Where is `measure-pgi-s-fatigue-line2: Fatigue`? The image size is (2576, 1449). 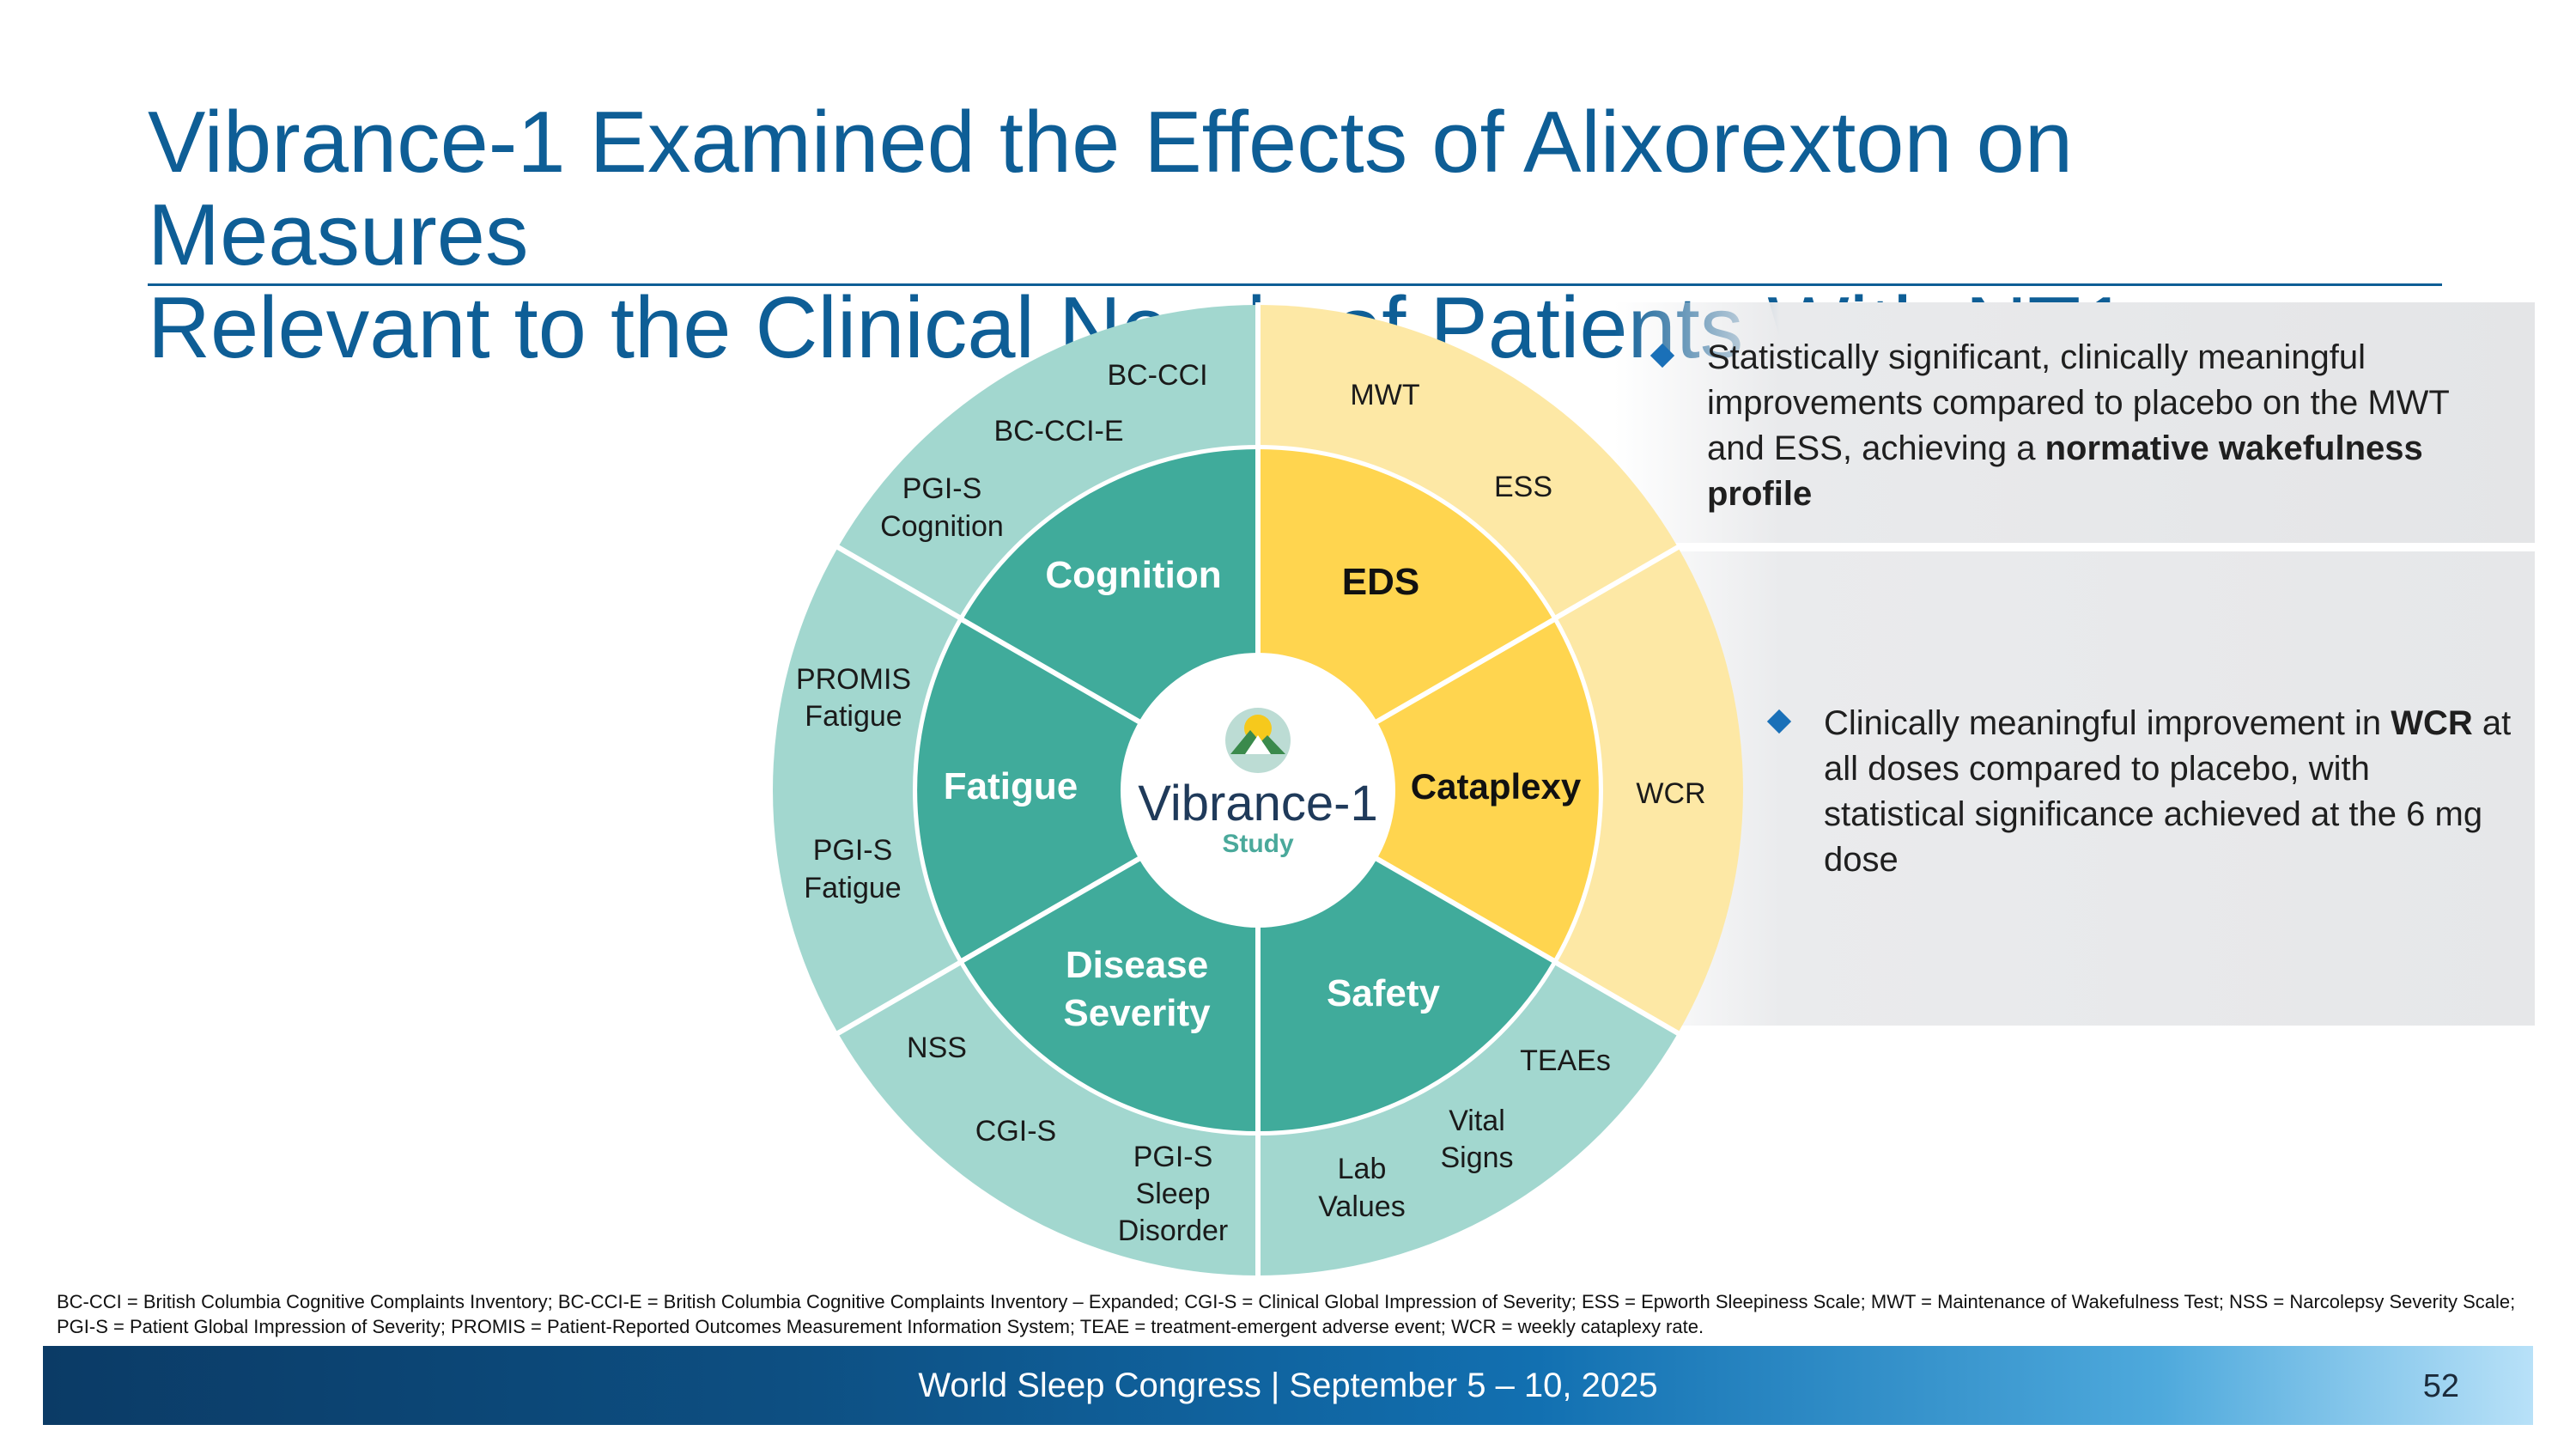 measure-pgi-s-fatigue-line2: Fatigue is located at coordinates (852, 888).